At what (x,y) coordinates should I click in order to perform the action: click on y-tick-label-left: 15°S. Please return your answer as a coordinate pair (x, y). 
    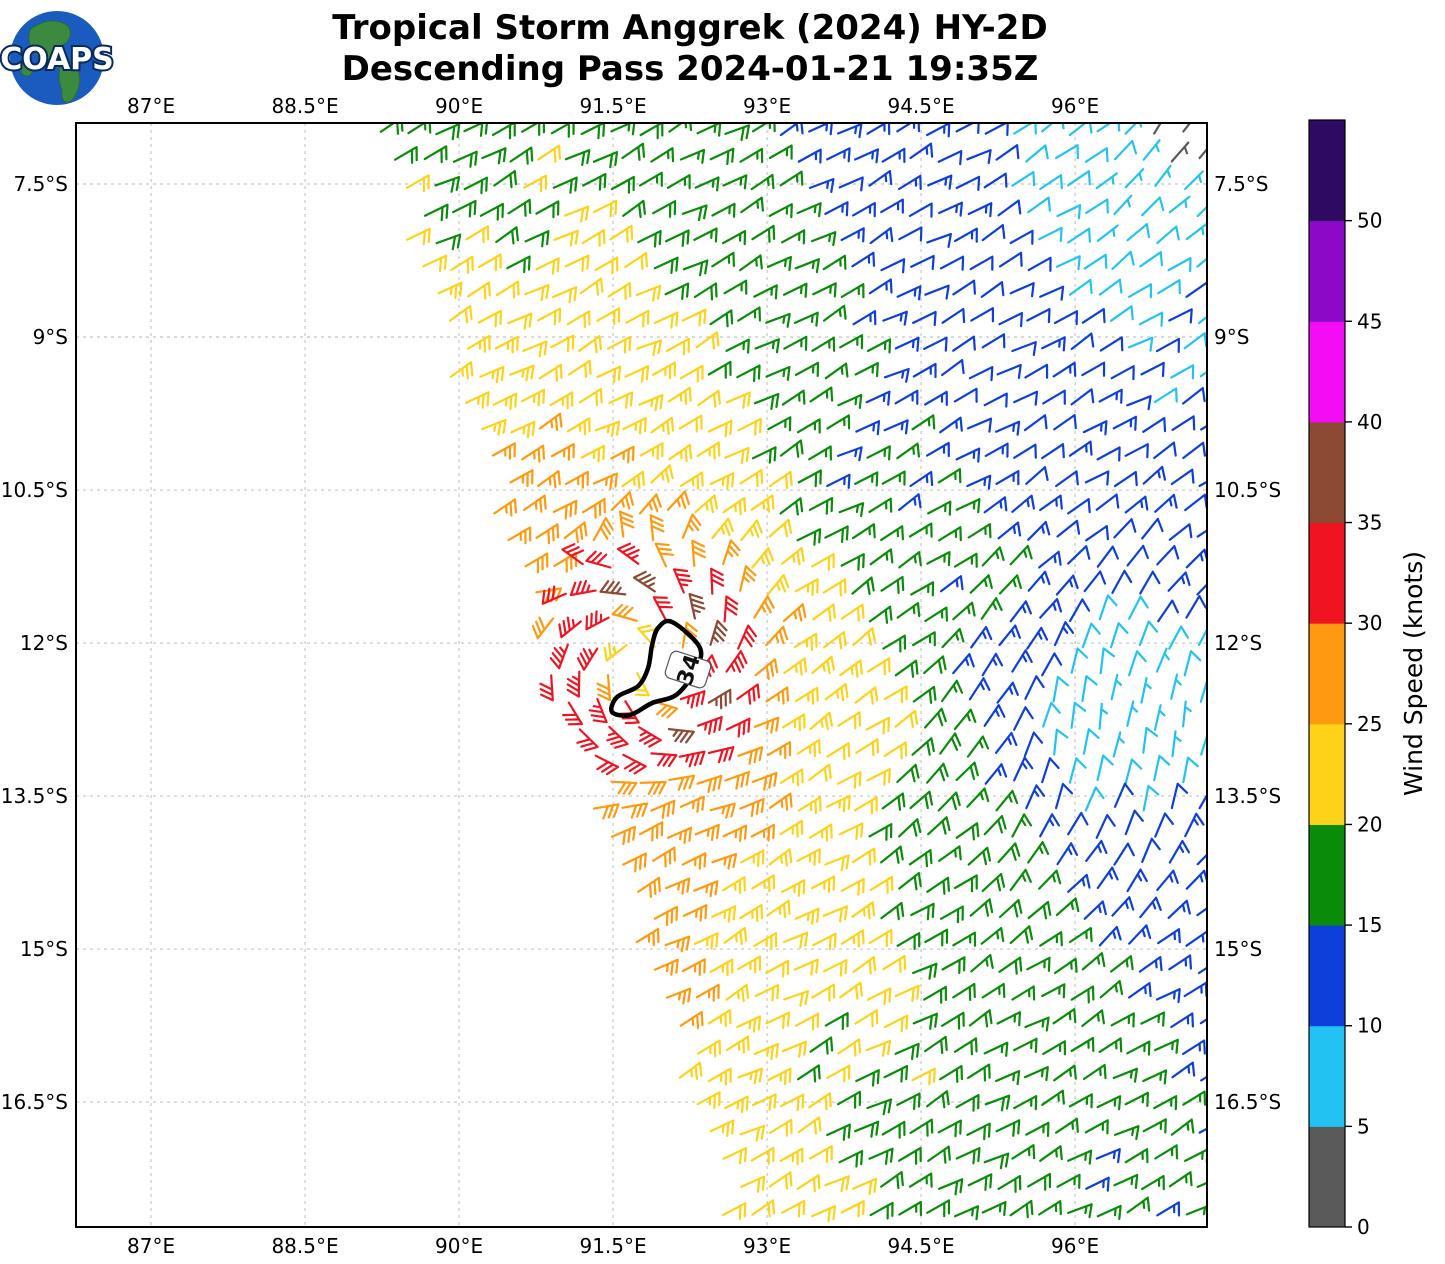
    Looking at the image, I should click on (44, 949).